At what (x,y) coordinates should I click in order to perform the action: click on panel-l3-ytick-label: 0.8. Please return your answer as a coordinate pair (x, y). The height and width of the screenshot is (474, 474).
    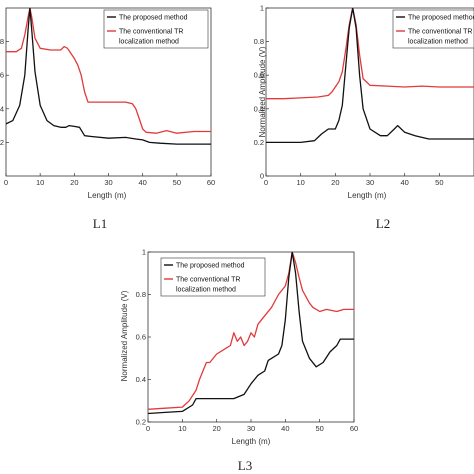
    Looking at the image, I should click on (141, 294).